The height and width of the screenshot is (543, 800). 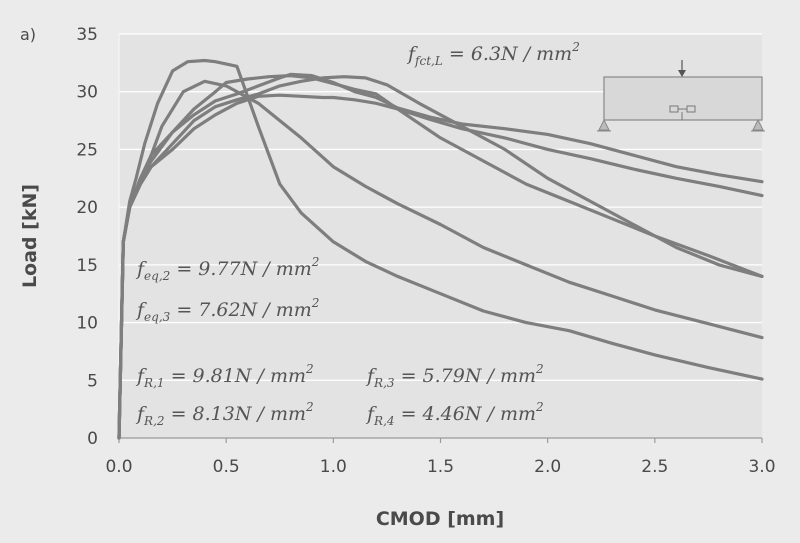 What do you see at coordinates (87, 266) in the screenshot?
I see `y-tick-label: 15` at bounding box center [87, 266].